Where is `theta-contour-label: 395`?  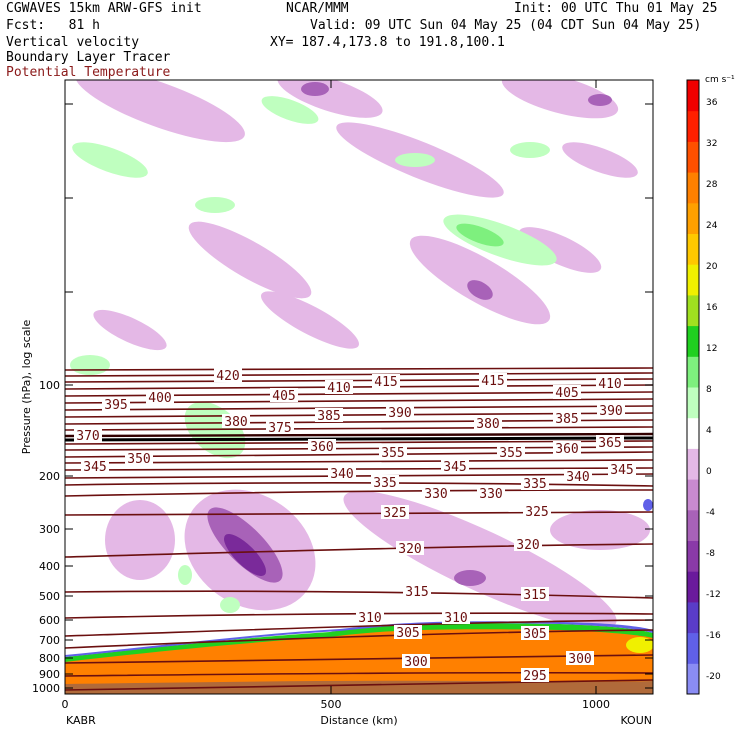
theta-contour-label: 395 is located at coordinates (115, 405).